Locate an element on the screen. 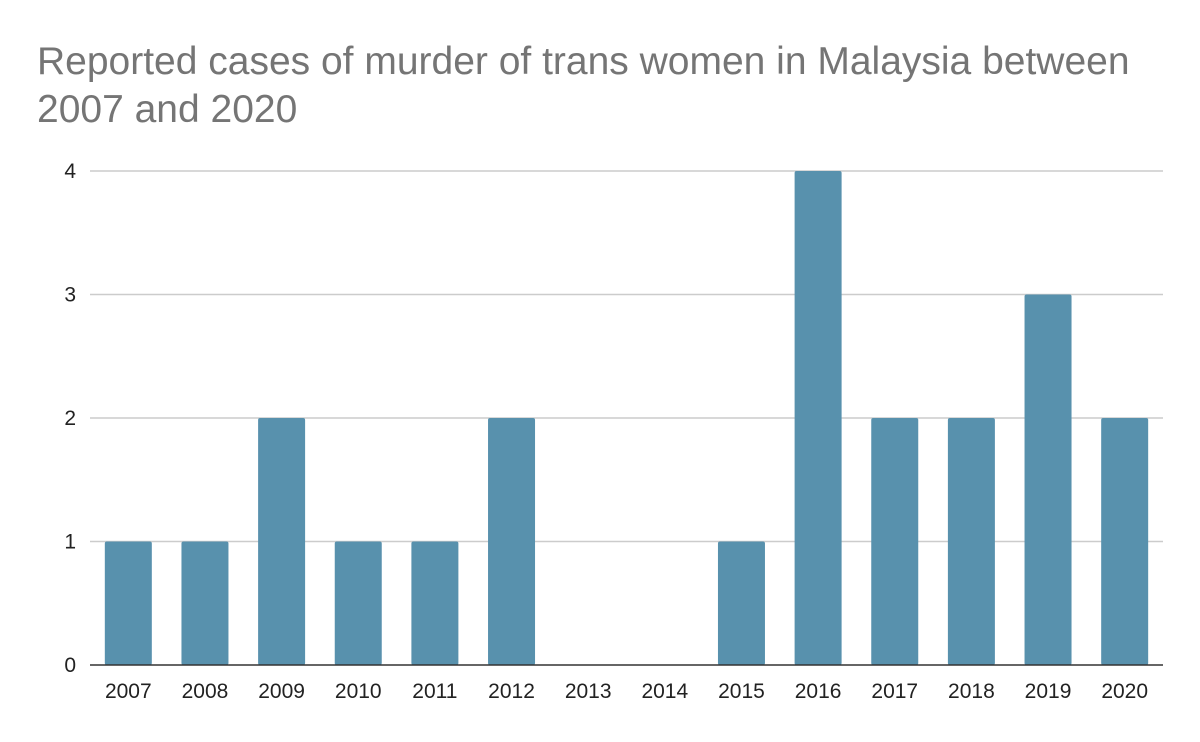  bar-2019 is located at coordinates (1048, 479).